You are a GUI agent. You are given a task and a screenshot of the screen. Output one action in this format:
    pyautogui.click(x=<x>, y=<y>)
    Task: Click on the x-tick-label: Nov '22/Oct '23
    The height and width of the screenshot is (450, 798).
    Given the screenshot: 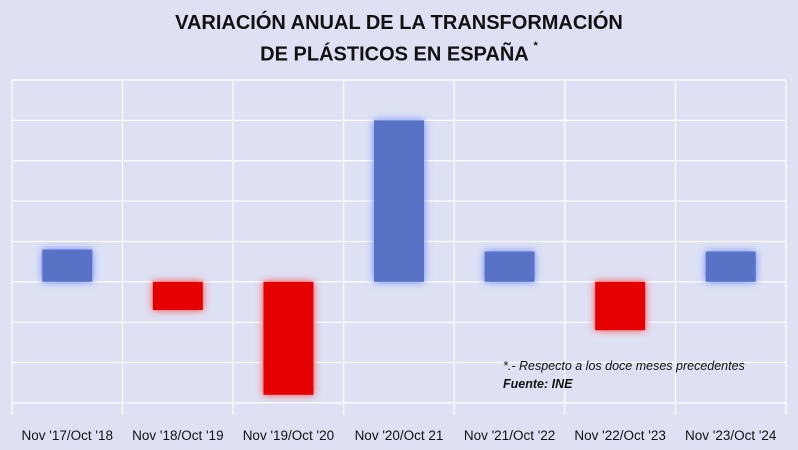 What is the action you would take?
    pyautogui.click(x=619, y=435)
    